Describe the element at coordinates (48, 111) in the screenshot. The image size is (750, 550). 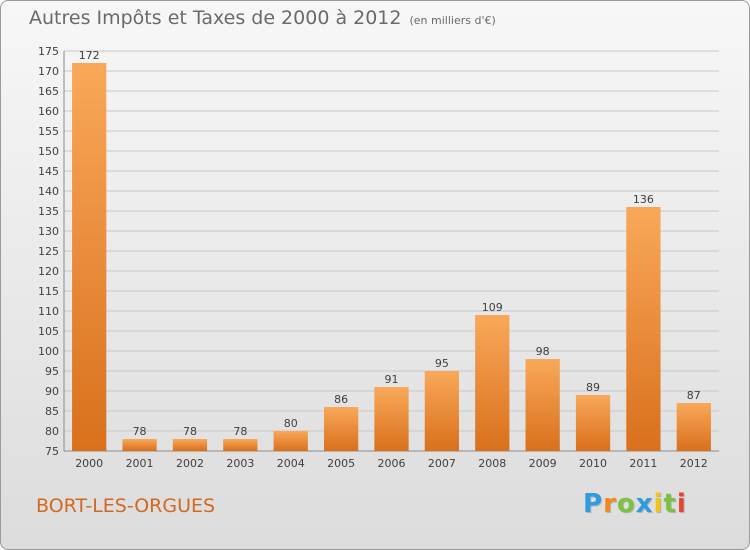
I see `y-tick-label-160: 160` at that location.